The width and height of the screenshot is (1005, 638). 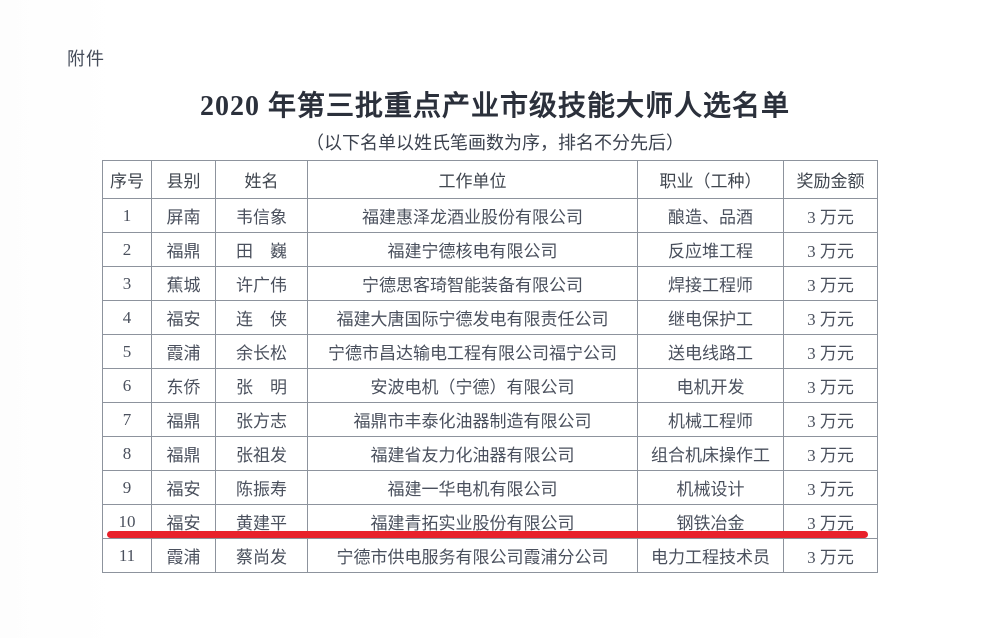 I want to click on table-row: 5 霞浦 余长松 宁德市昌达输电工程有限公司福宁公司 送电线路工 3 万元, so click(x=490, y=351).